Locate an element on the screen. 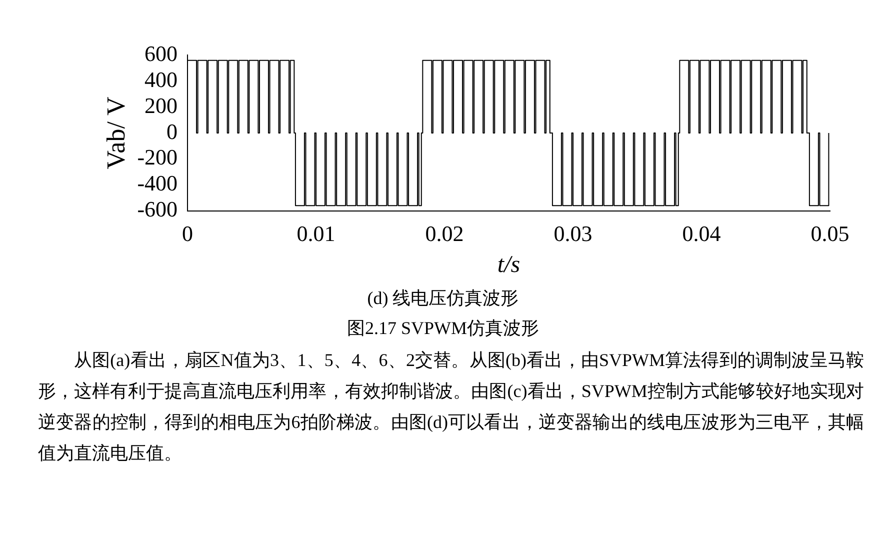 This screenshot has height=554, width=886. y-tick-label: 0 is located at coordinates (172, 131).